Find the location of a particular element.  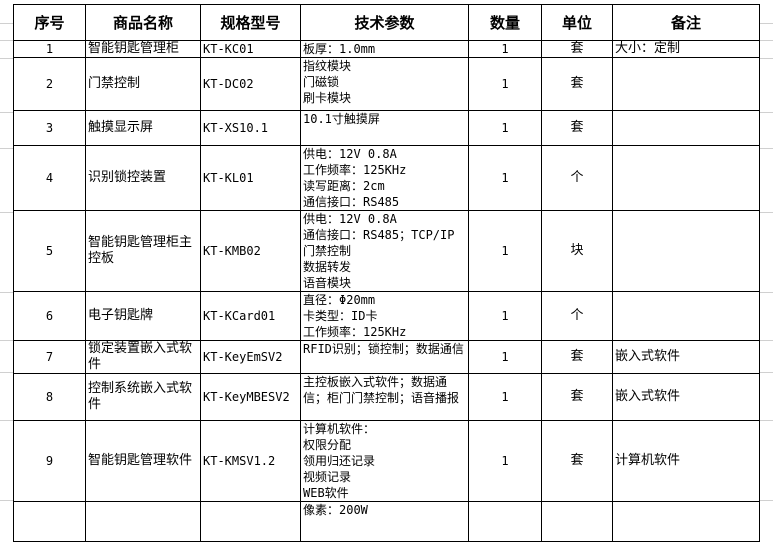

table-row: 3 触摸显示屏 KT-XS10.1 10.1寸触摸屏 1 套 is located at coordinates (386, 128).